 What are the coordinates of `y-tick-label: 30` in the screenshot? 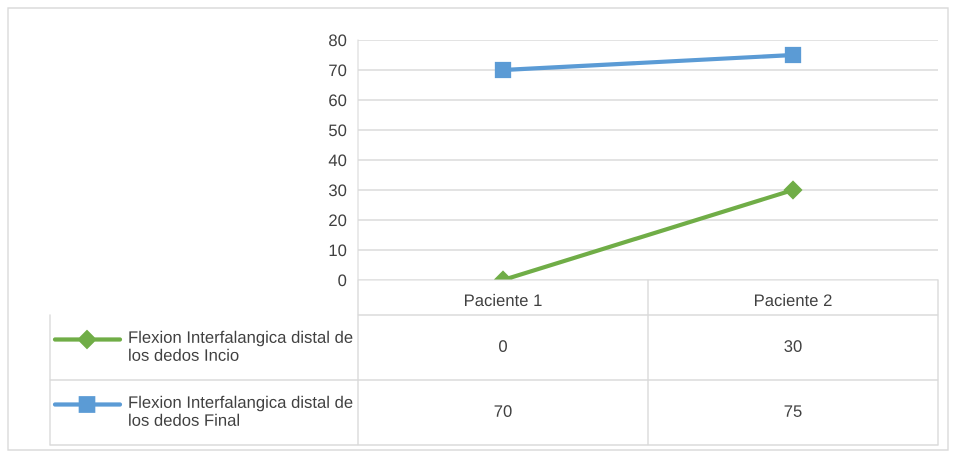 It's located at (337, 190).